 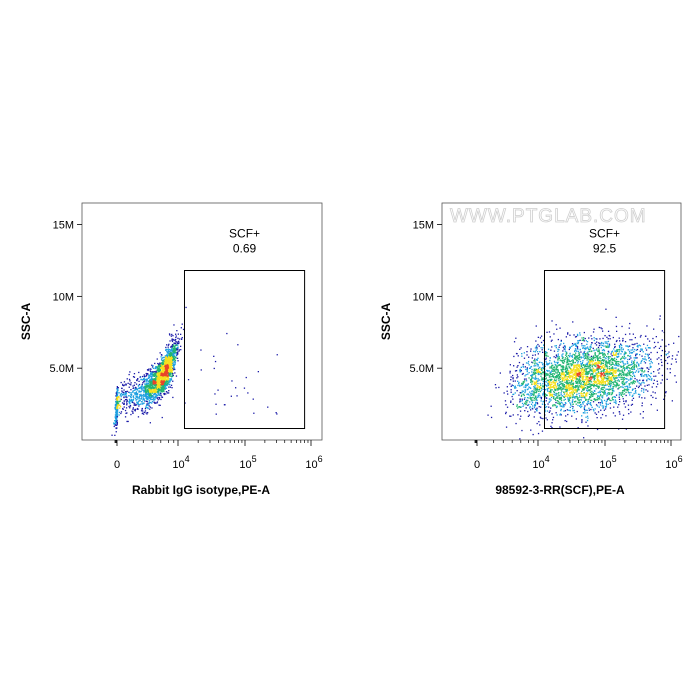 I want to click on x-tick-label: 0, so click(x=117, y=465).